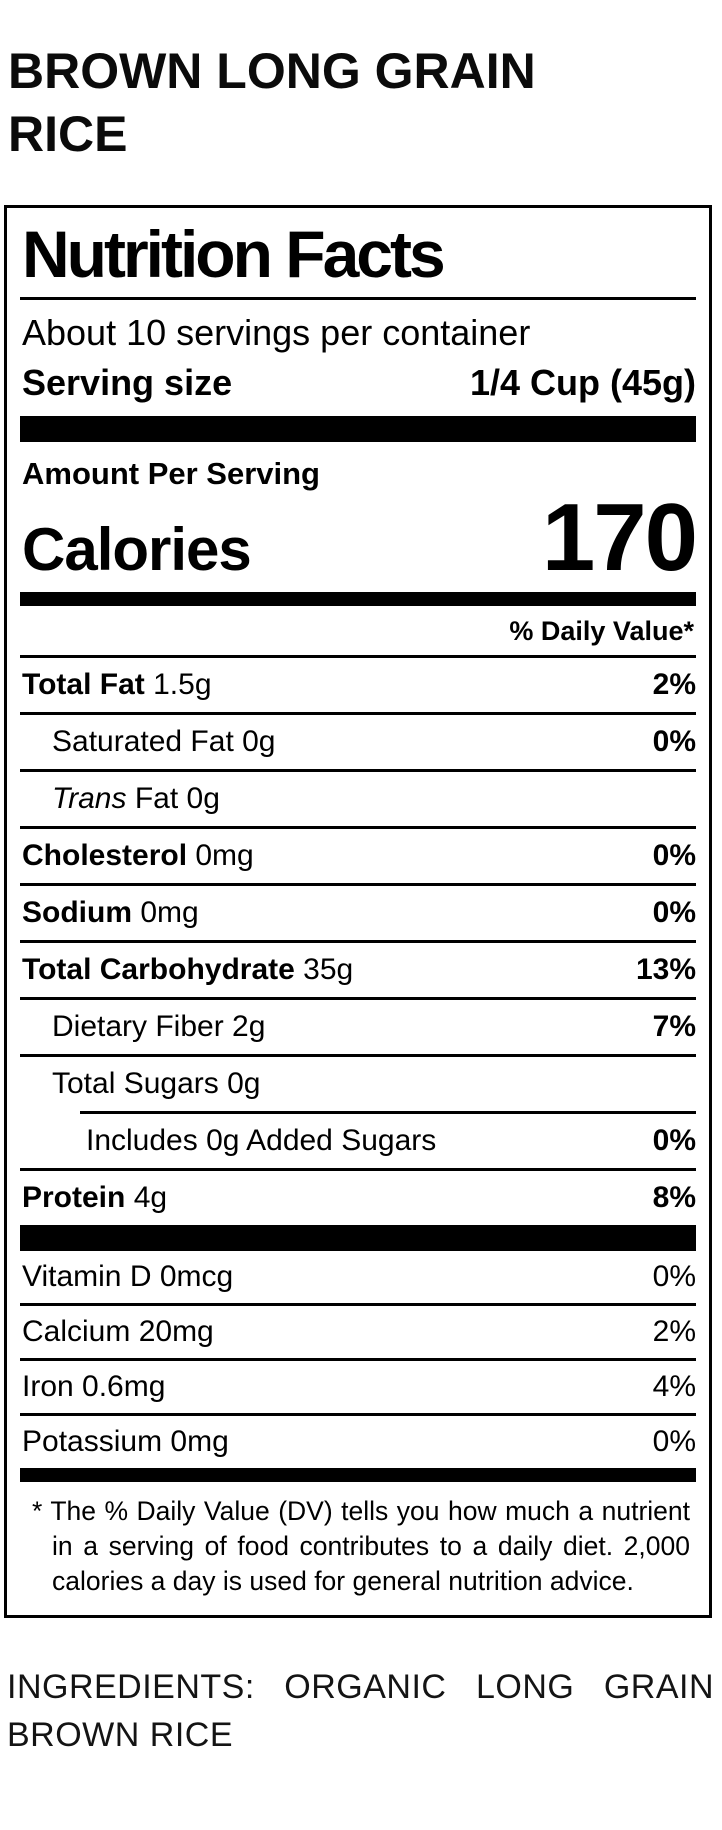 The image size is (722, 1830). What do you see at coordinates (674, 1026) in the screenshot?
I see `nutrient-daily-value: 7%` at bounding box center [674, 1026].